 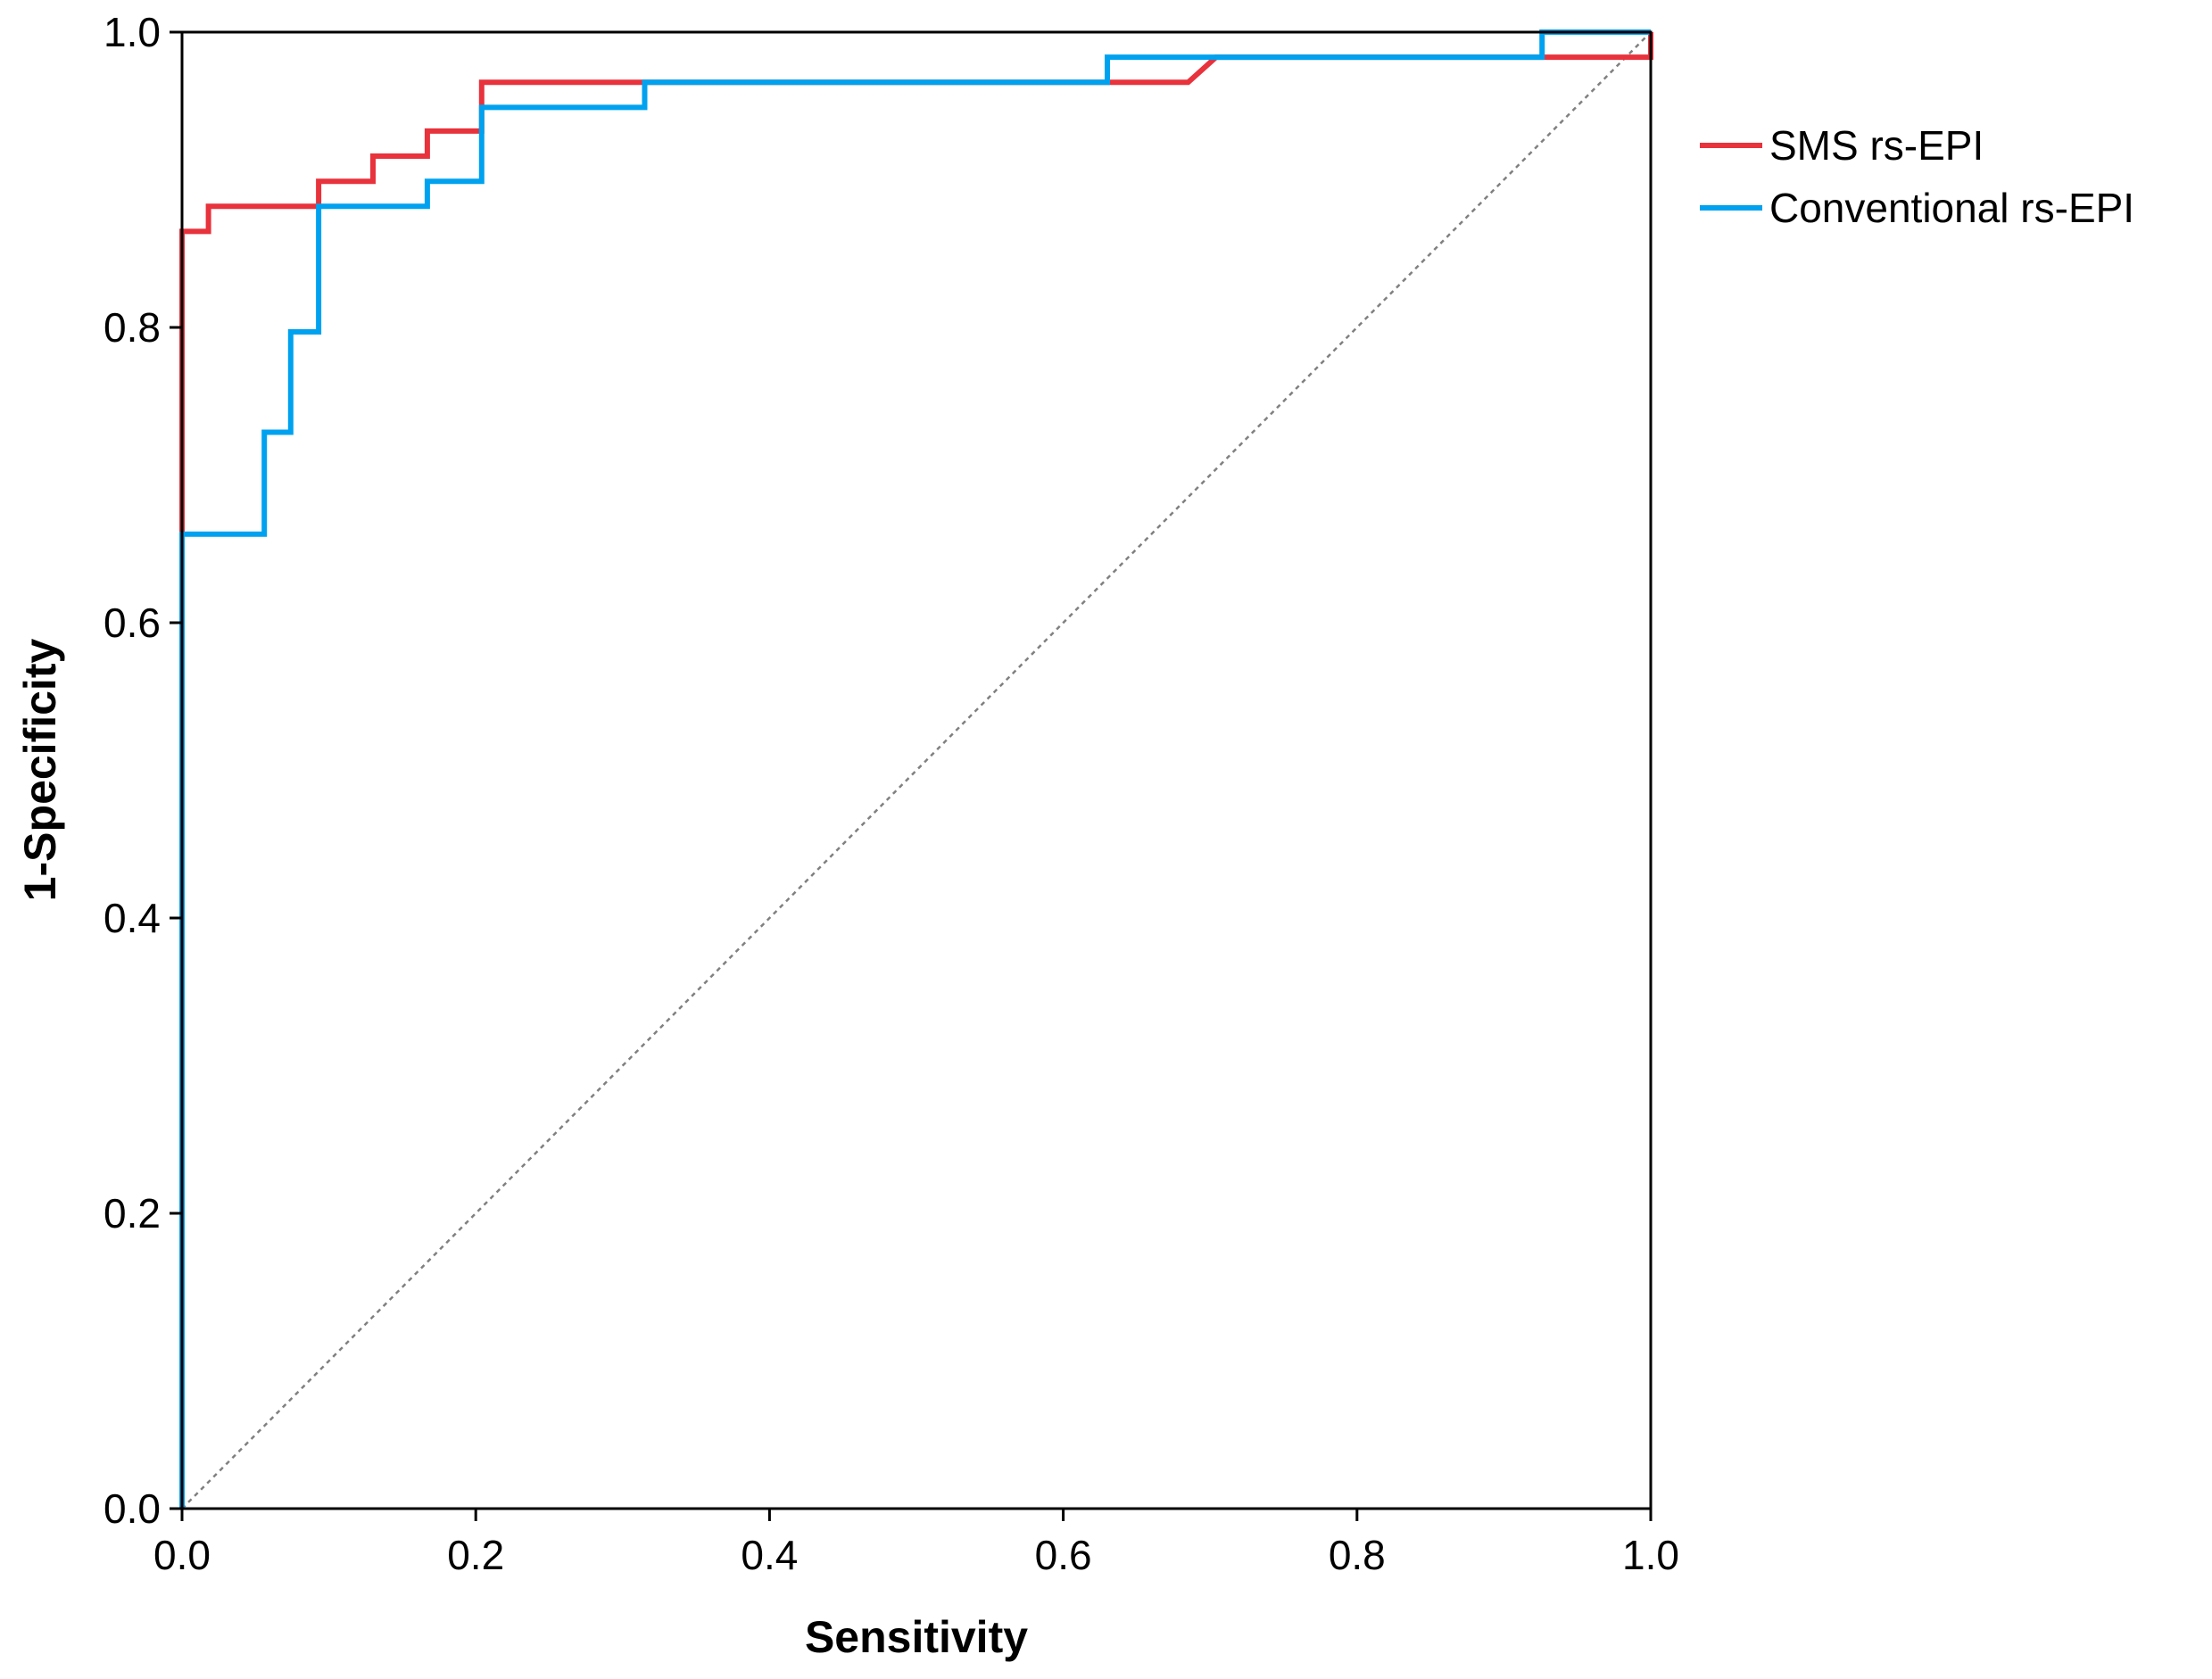 I want to click on x-tick-label: 0.0, so click(x=182, y=1555).